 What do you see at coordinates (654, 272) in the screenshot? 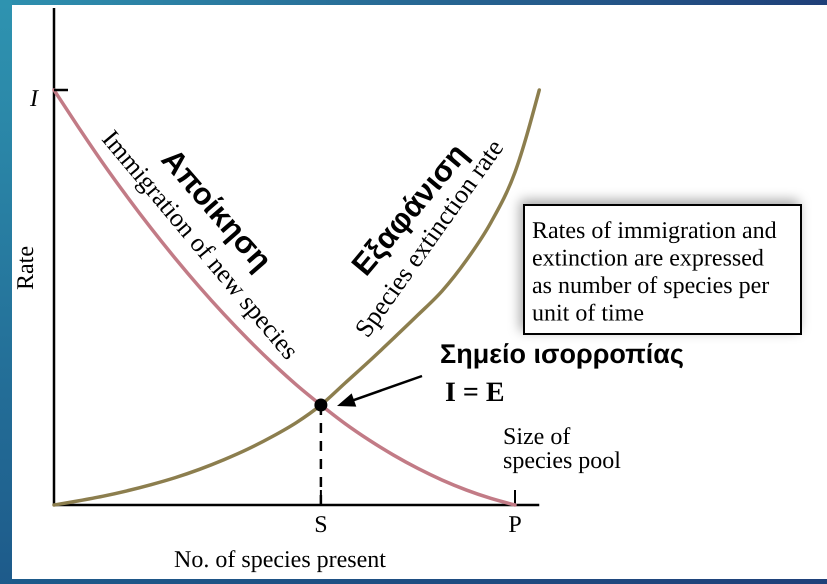
I see `annotation: Rates of immigration and extinction are expressed as number of species per unit of time` at bounding box center [654, 272].